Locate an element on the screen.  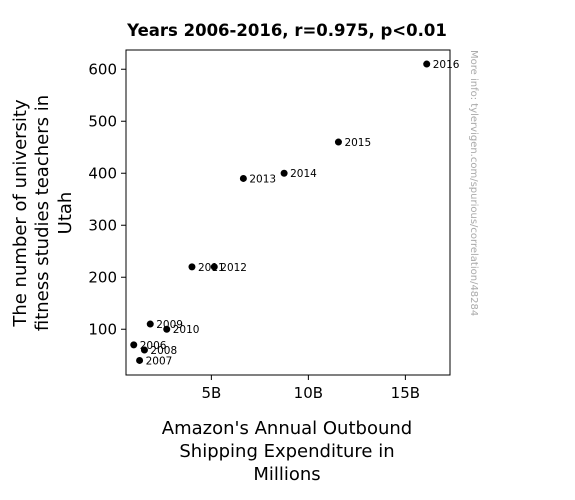
point-label: 2012 is located at coordinates (233, 268).